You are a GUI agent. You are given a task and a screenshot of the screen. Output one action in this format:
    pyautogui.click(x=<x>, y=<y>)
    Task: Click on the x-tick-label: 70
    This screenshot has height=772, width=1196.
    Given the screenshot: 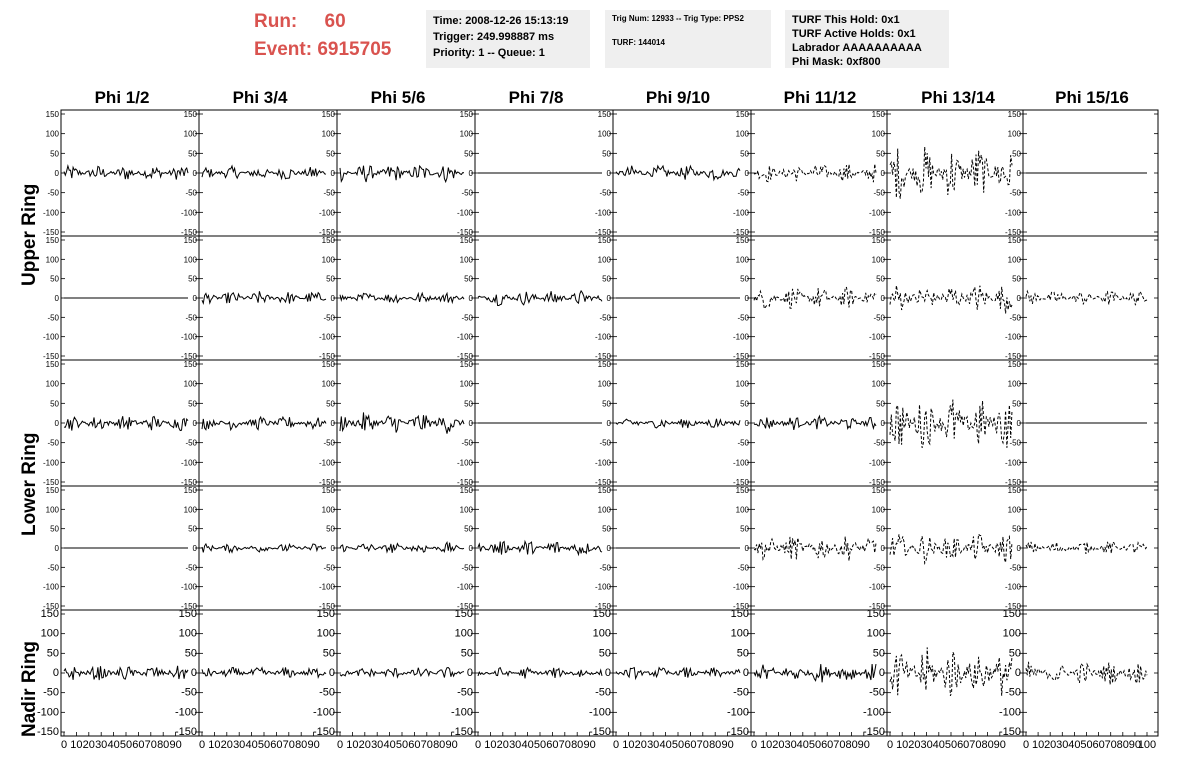 What is the action you would take?
    pyautogui.click(x=1111, y=745)
    